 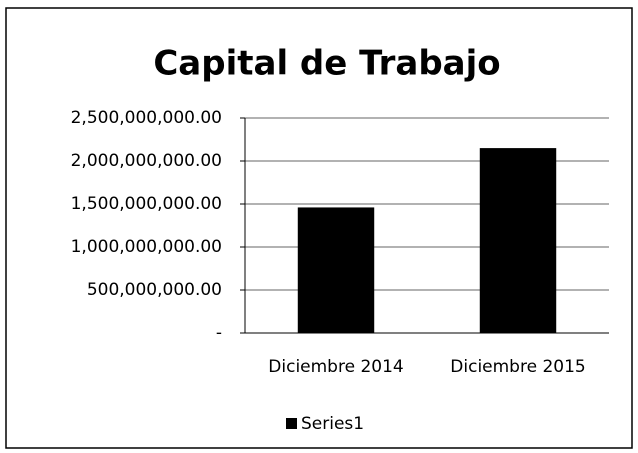 What do you see at coordinates (517, 367) in the screenshot?
I see `x-tick-label: Diciembre 2015` at bounding box center [517, 367].